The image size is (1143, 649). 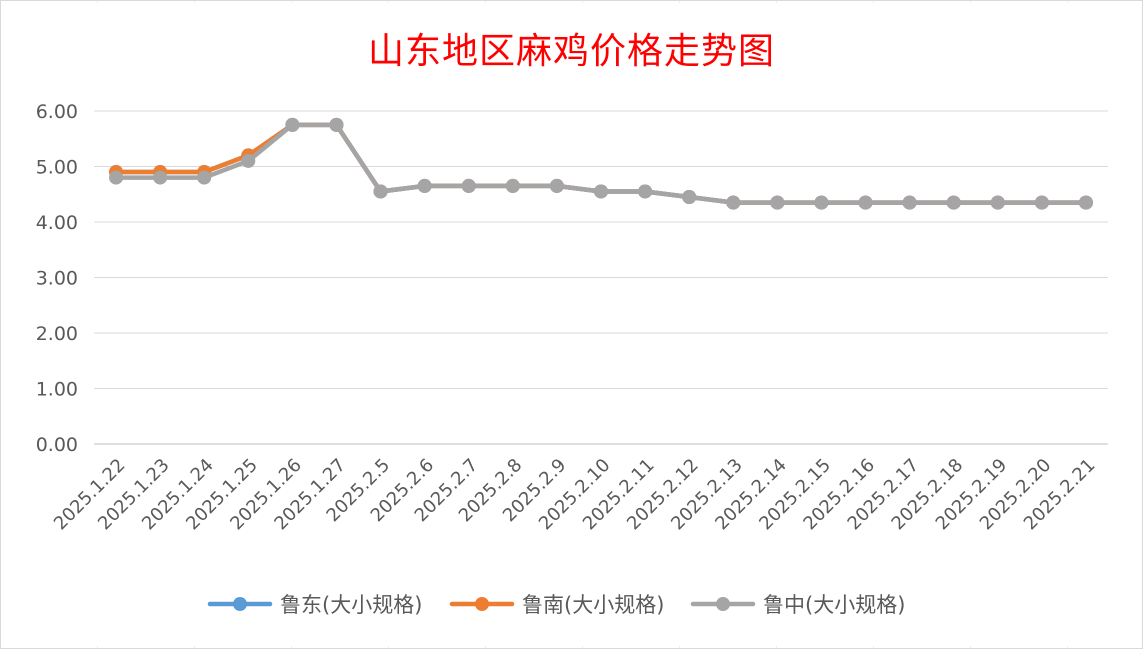 I want to click on y-tick-label: 2.00, so click(x=57, y=334).